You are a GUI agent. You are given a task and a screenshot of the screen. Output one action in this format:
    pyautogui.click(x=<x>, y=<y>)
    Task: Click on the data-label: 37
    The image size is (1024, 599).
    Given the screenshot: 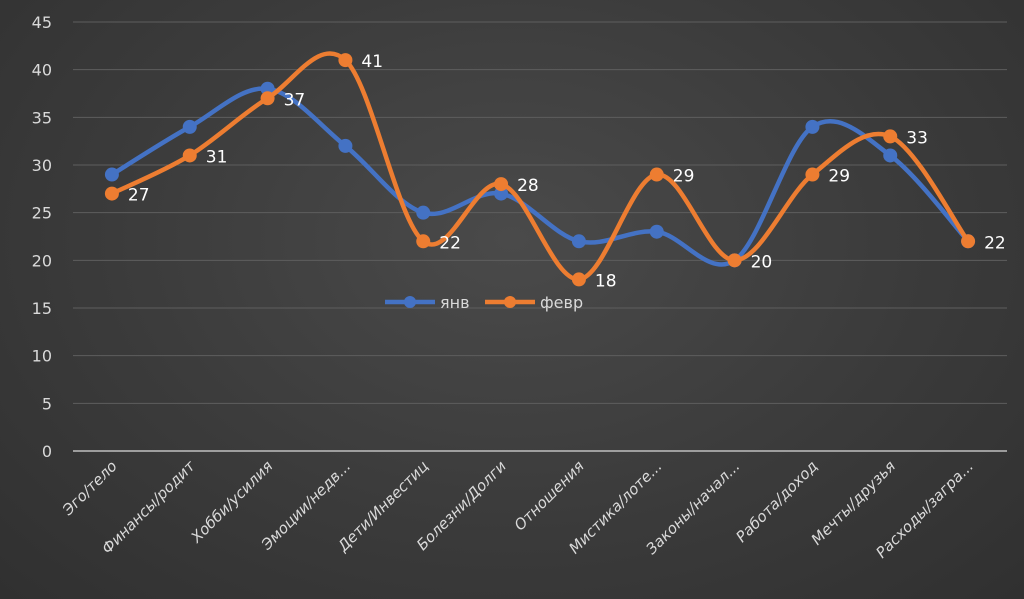 What is the action you would take?
    pyautogui.click(x=295, y=100)
    